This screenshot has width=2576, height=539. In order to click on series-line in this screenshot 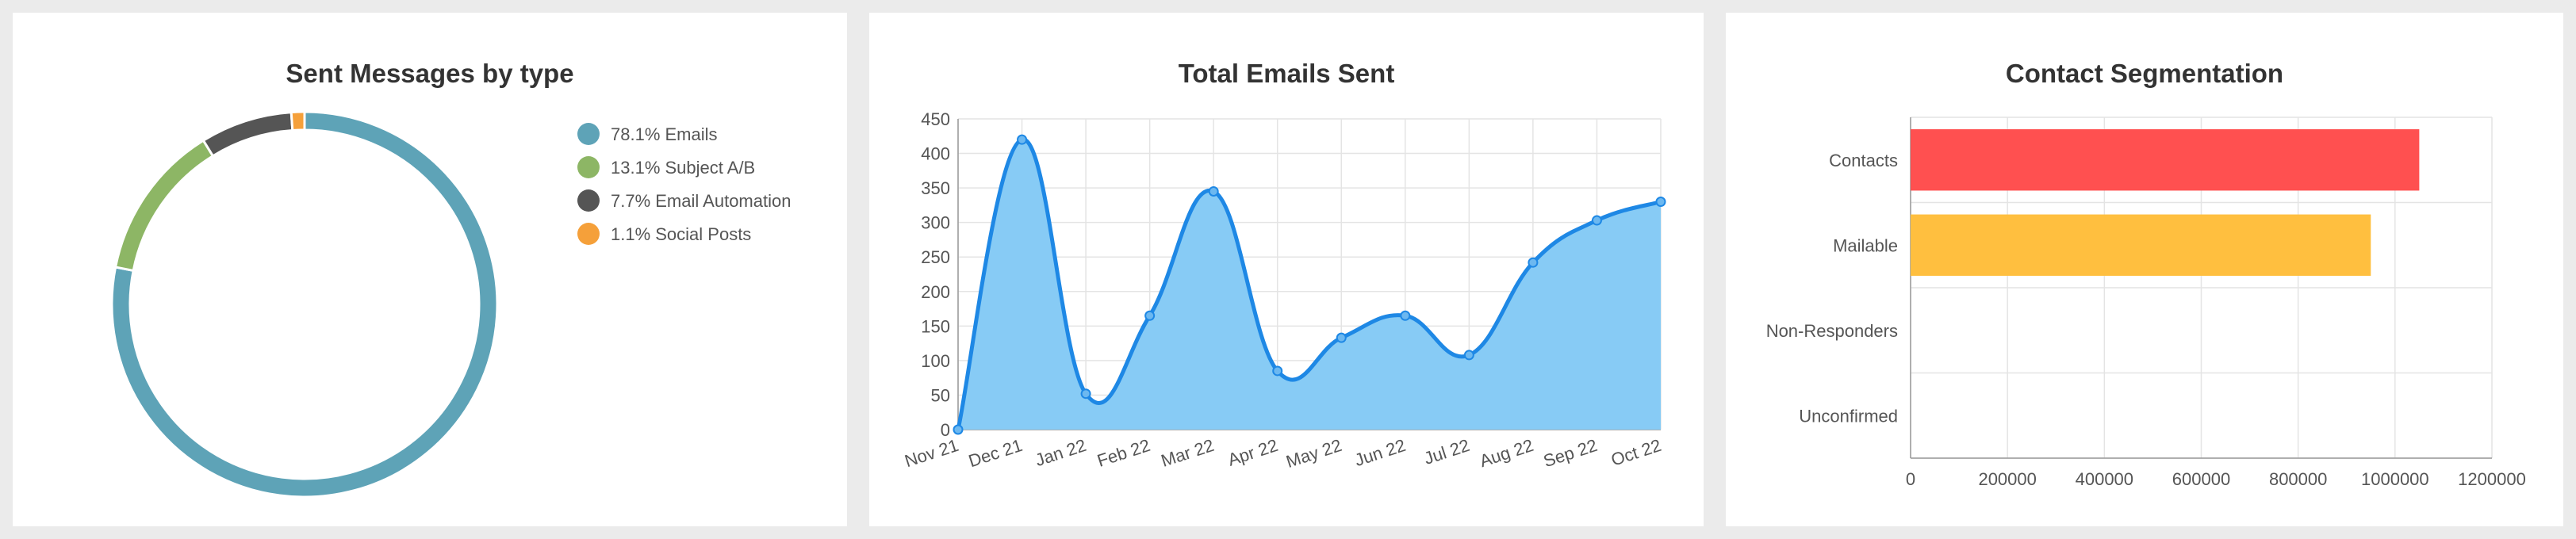, I will do `click(1309, 283)`.